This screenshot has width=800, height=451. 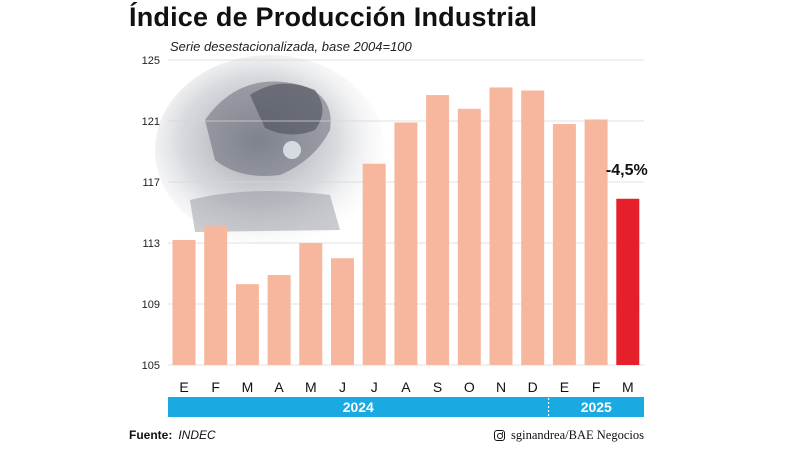 I want to click on x-tick-label: N, so click(x=501, y=387).